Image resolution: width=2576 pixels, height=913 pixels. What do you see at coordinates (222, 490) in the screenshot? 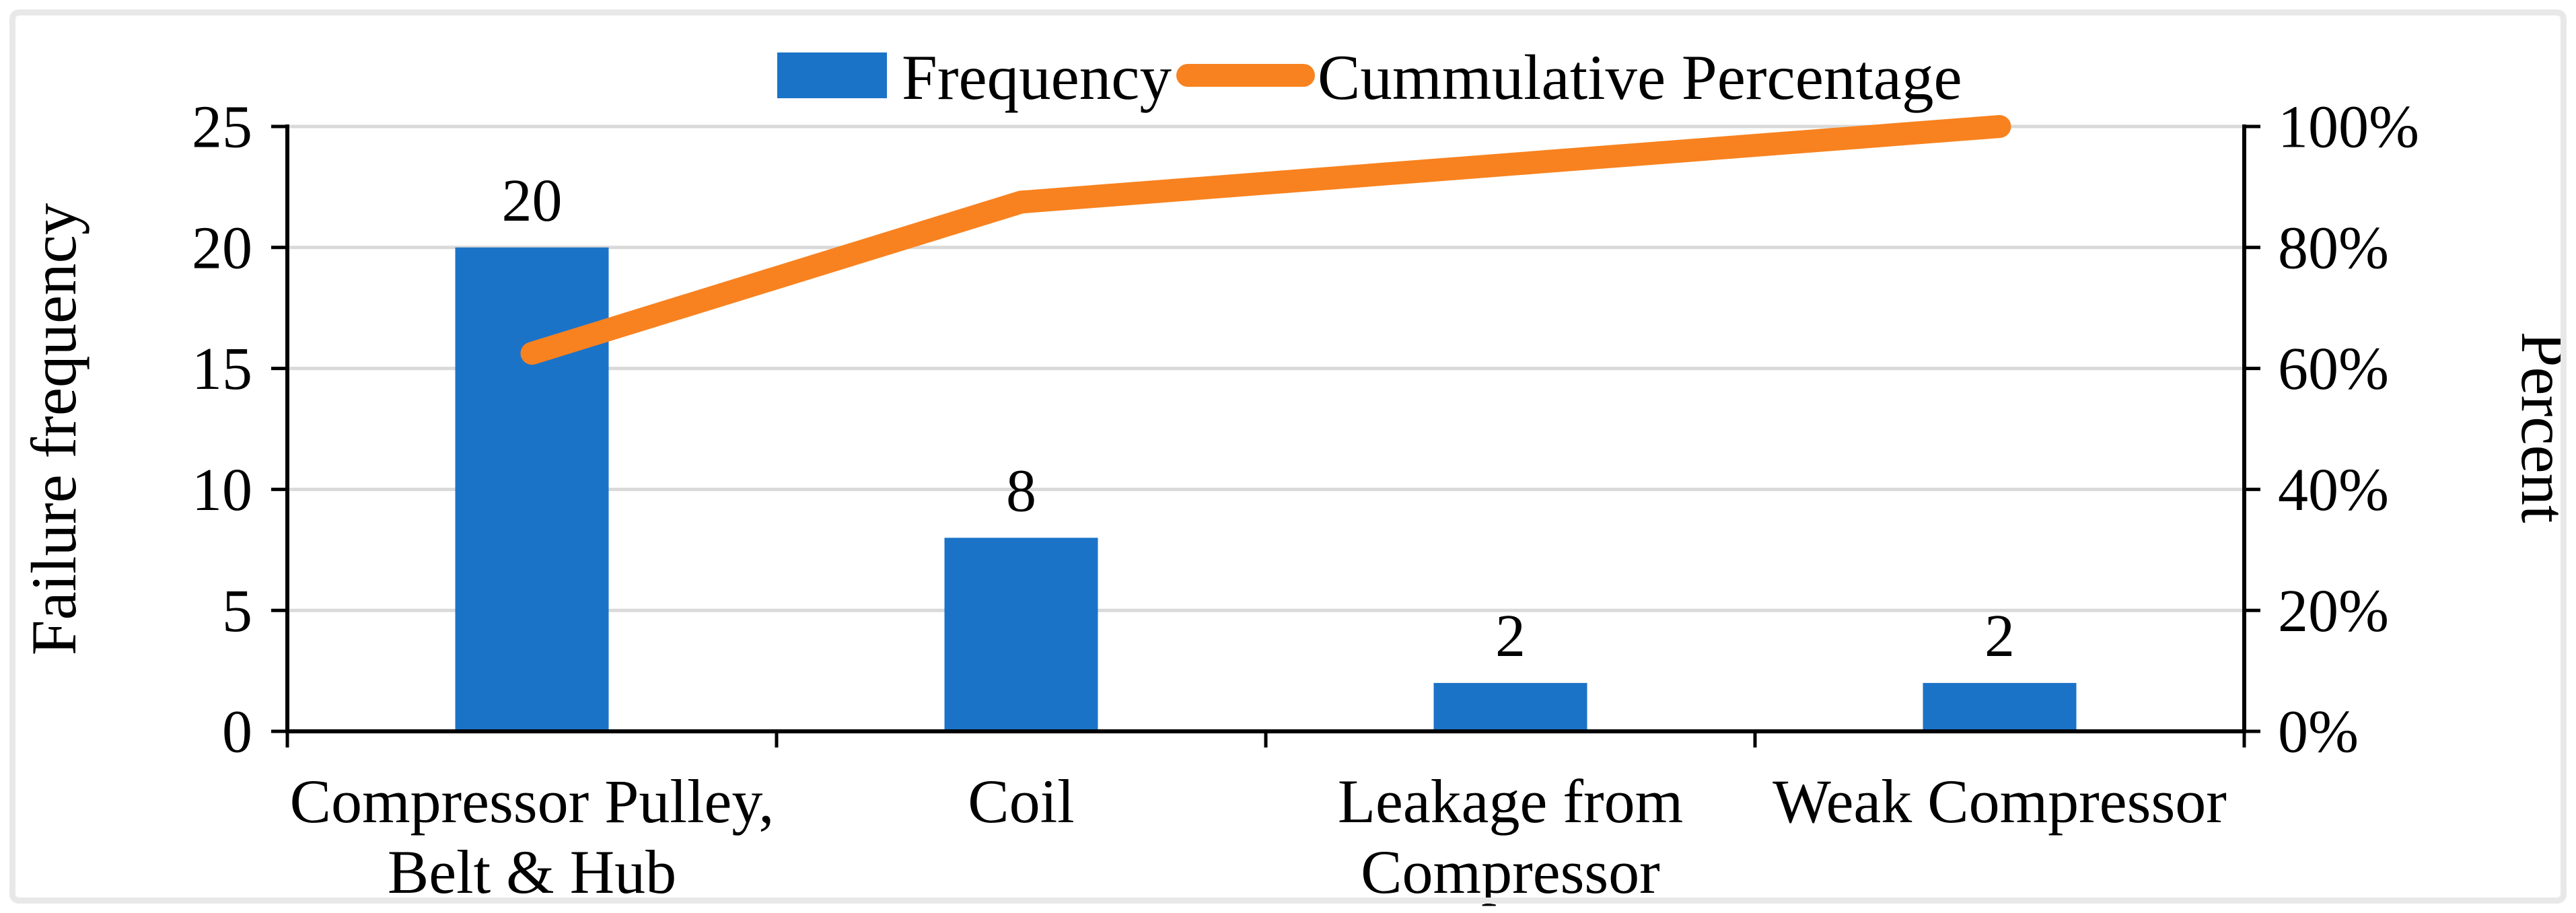
I see `left-axis-tick-label: 10` at bounding box center [222, 490].